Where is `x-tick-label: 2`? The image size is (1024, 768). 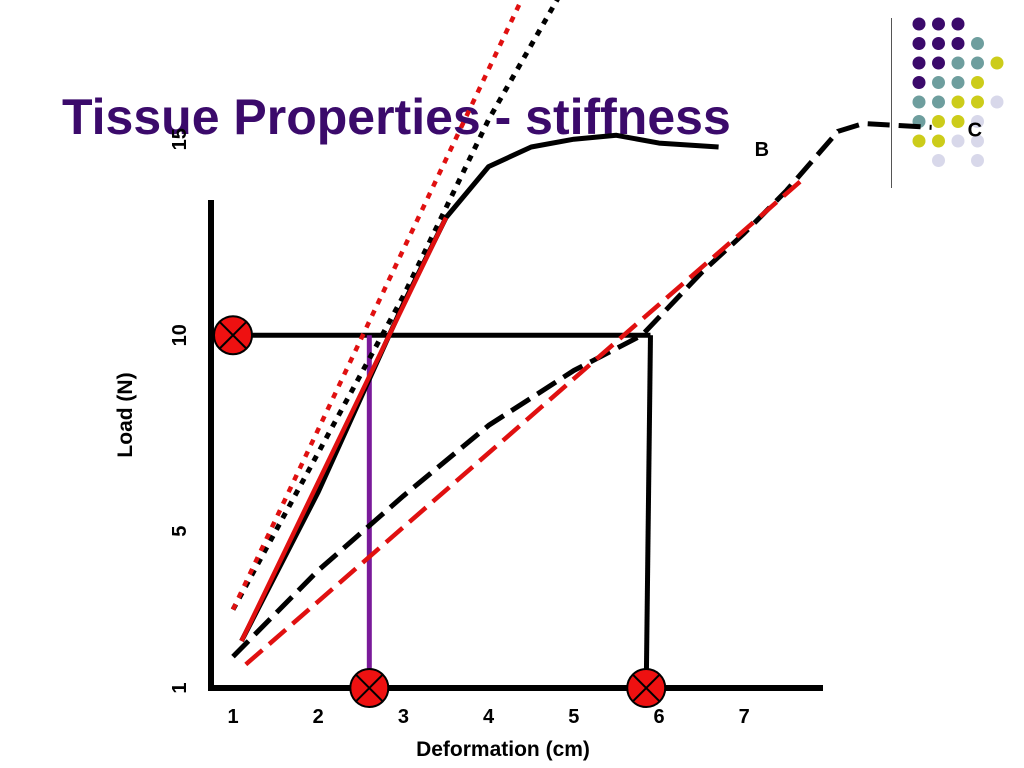 x-tick-label: 2 is located at coordinates (318, 717).